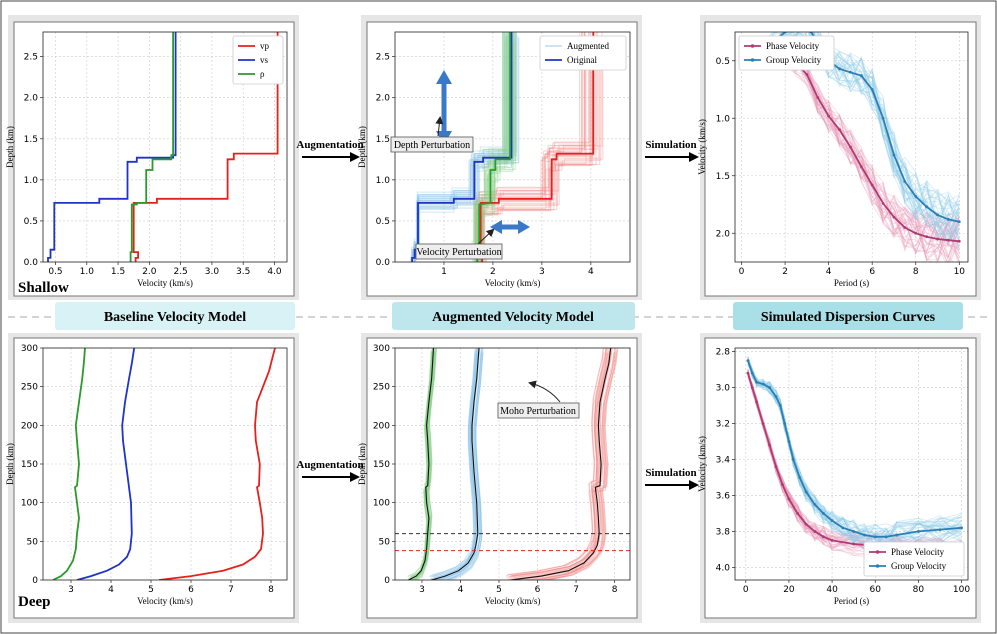 The image size is (997, 634). I want to click on simulation-label-bottom: Simulation, so click(670, 473).